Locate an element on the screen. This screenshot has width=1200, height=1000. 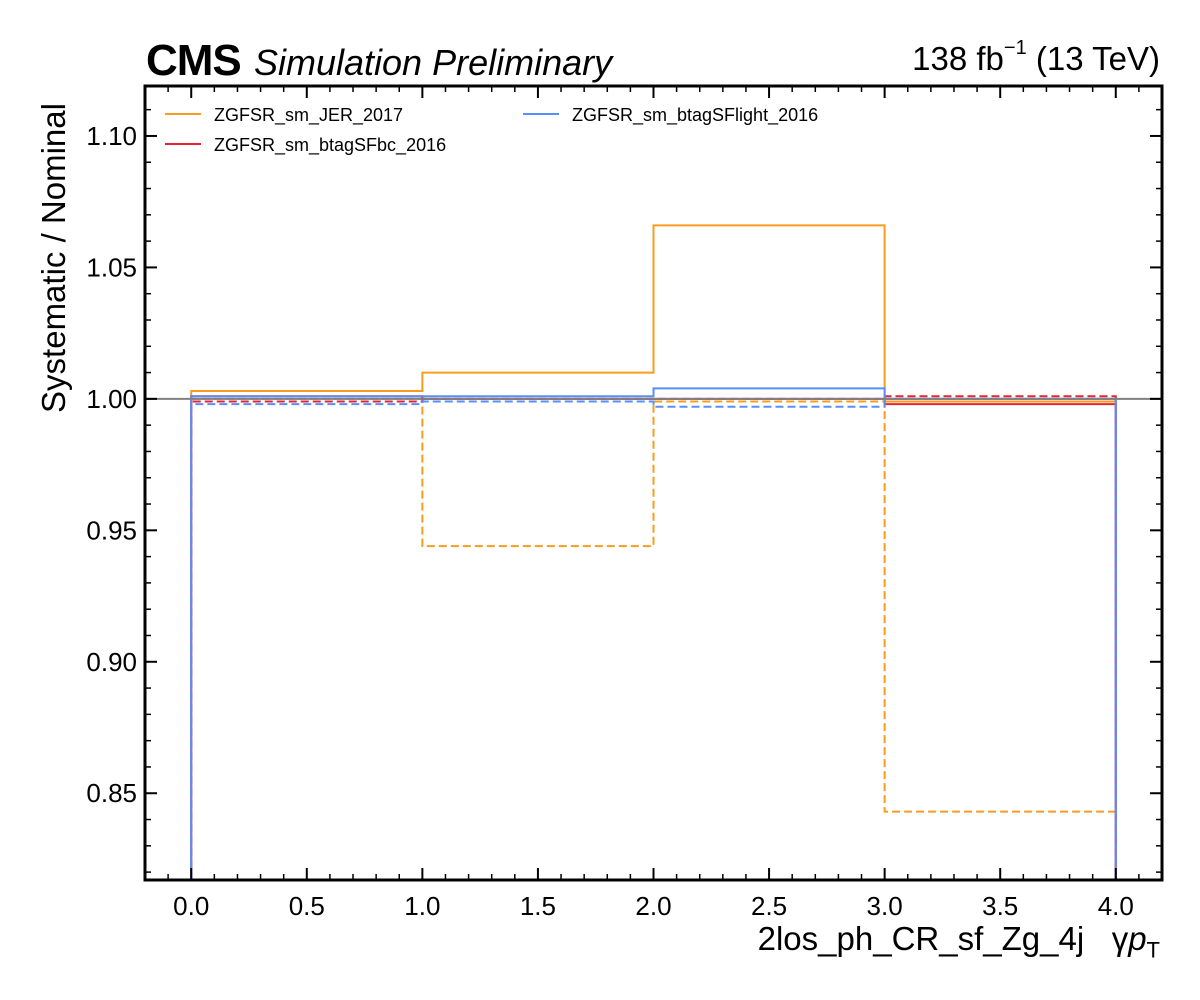
x-tick-label: 0.5 is located at coordinates (307, 906).